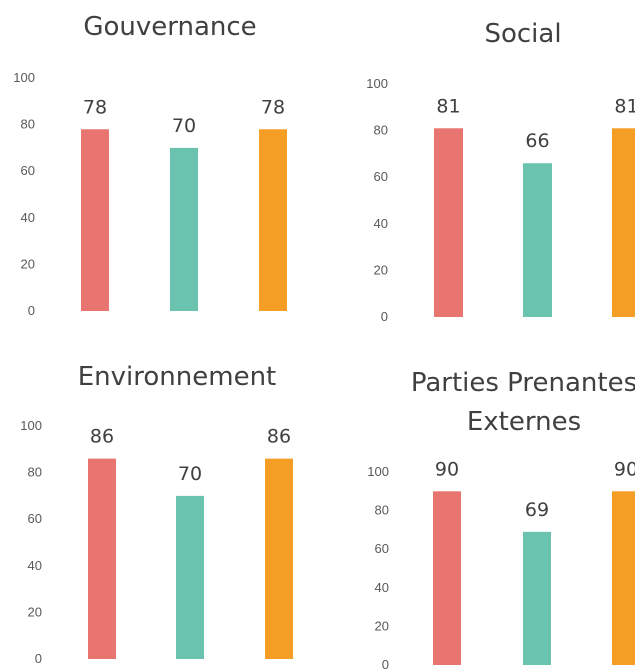 The height and width of the screenshot is (670, 635). What do you see at coordinates (169, 27) in the screenshot?
I see `chart-title: Gouvernance` at bounding box center [169, 27].